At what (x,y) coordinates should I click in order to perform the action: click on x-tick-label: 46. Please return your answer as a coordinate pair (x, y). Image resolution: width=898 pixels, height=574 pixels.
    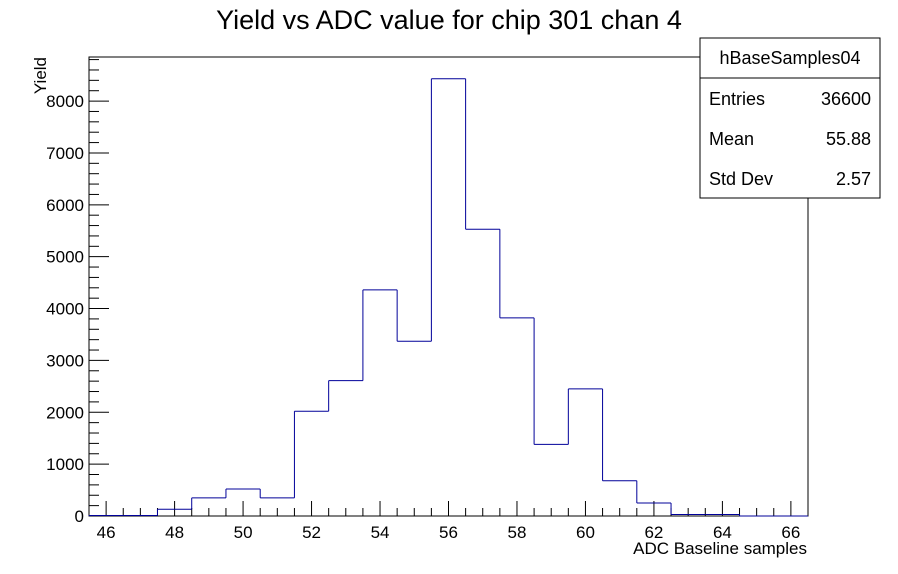
    Looking at the image, I should click on (106, 532).